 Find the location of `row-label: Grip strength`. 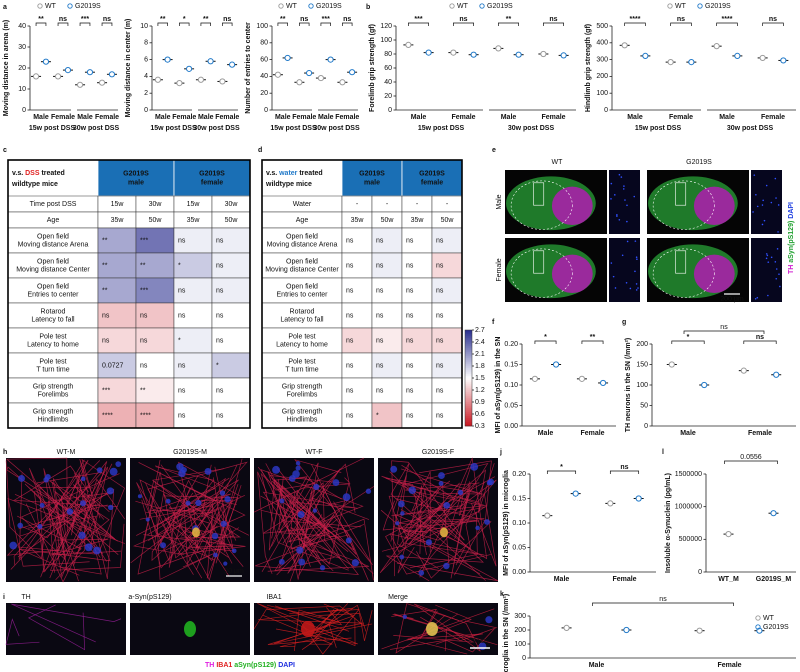

row-label: Grip strength is located at coordinates (53, 411).